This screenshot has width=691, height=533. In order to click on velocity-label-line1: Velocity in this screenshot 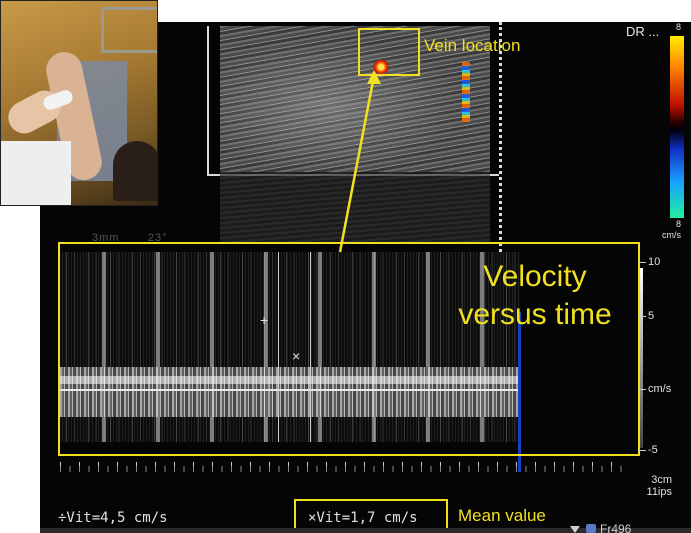, I will do `click(535, 276)`.